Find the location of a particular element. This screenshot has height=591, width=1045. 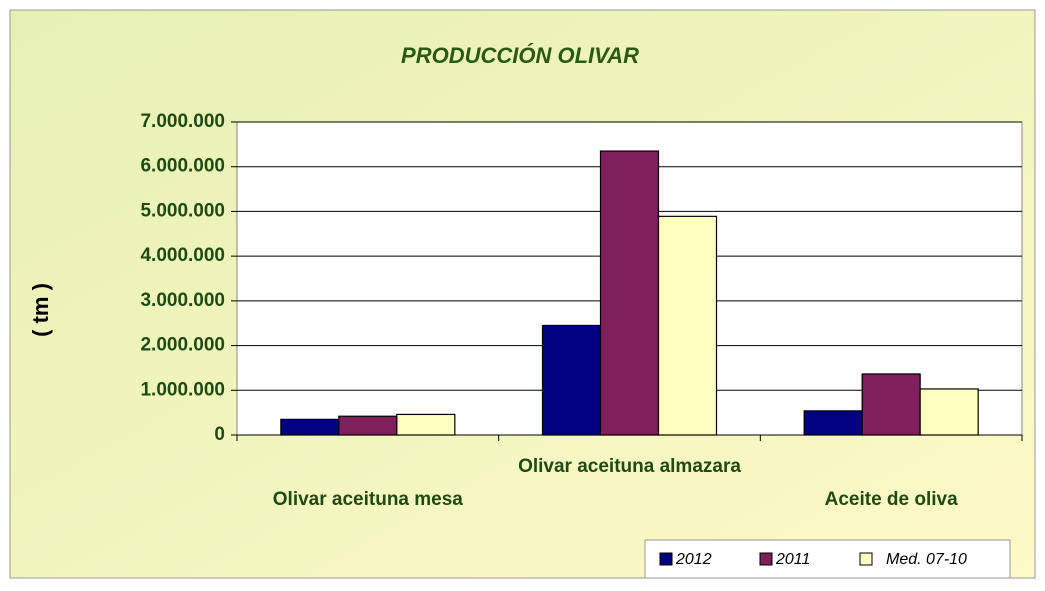

chart-title: PRODUCCIÓN OLIVAR is located at coordinates (520, 55).